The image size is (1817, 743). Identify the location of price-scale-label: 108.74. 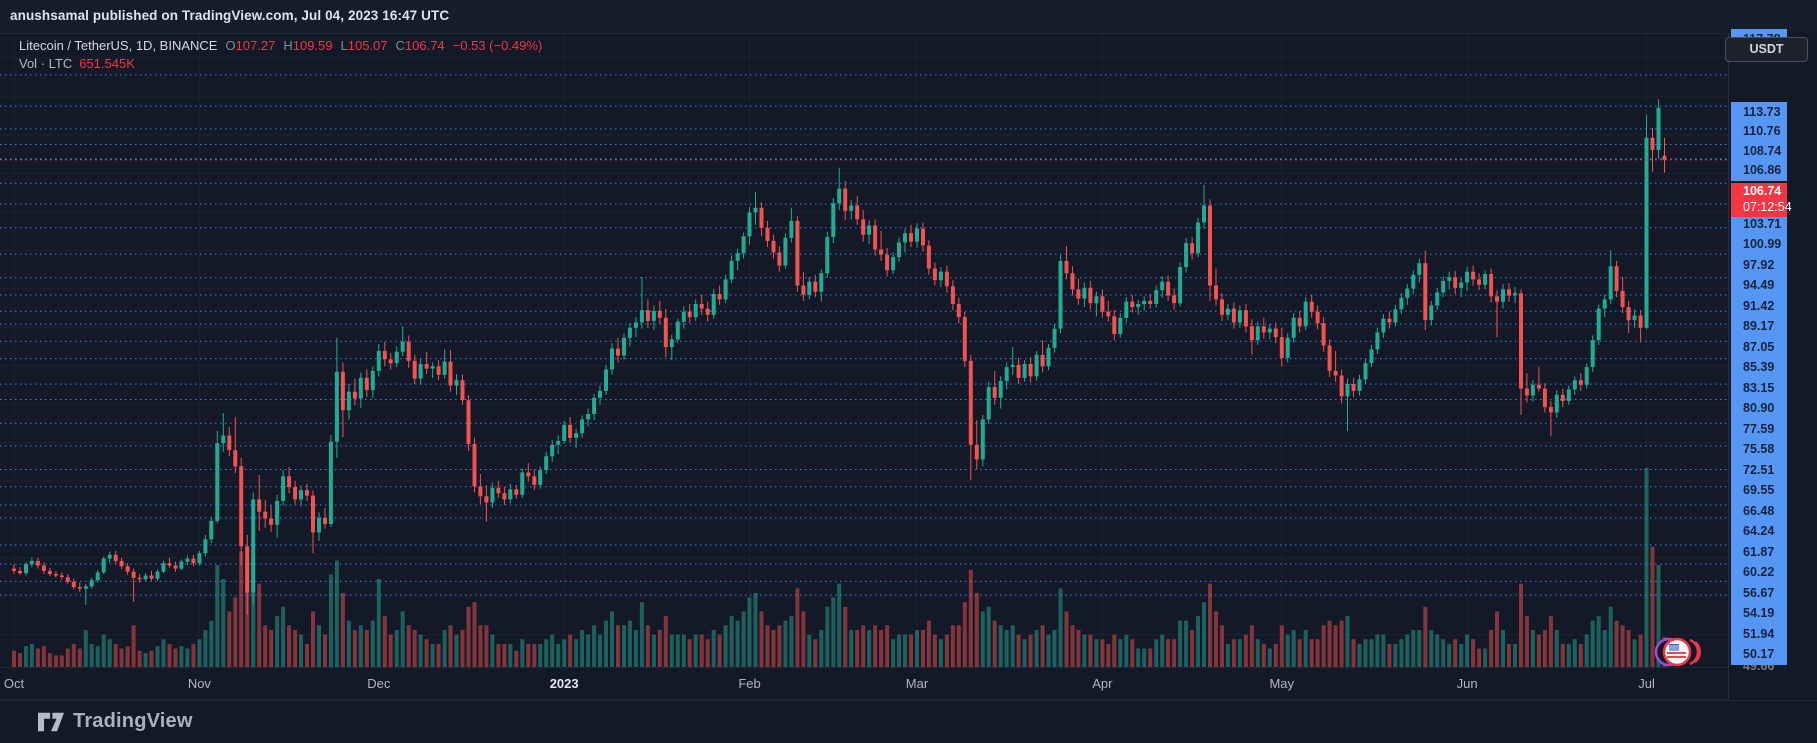
(1759, 151).